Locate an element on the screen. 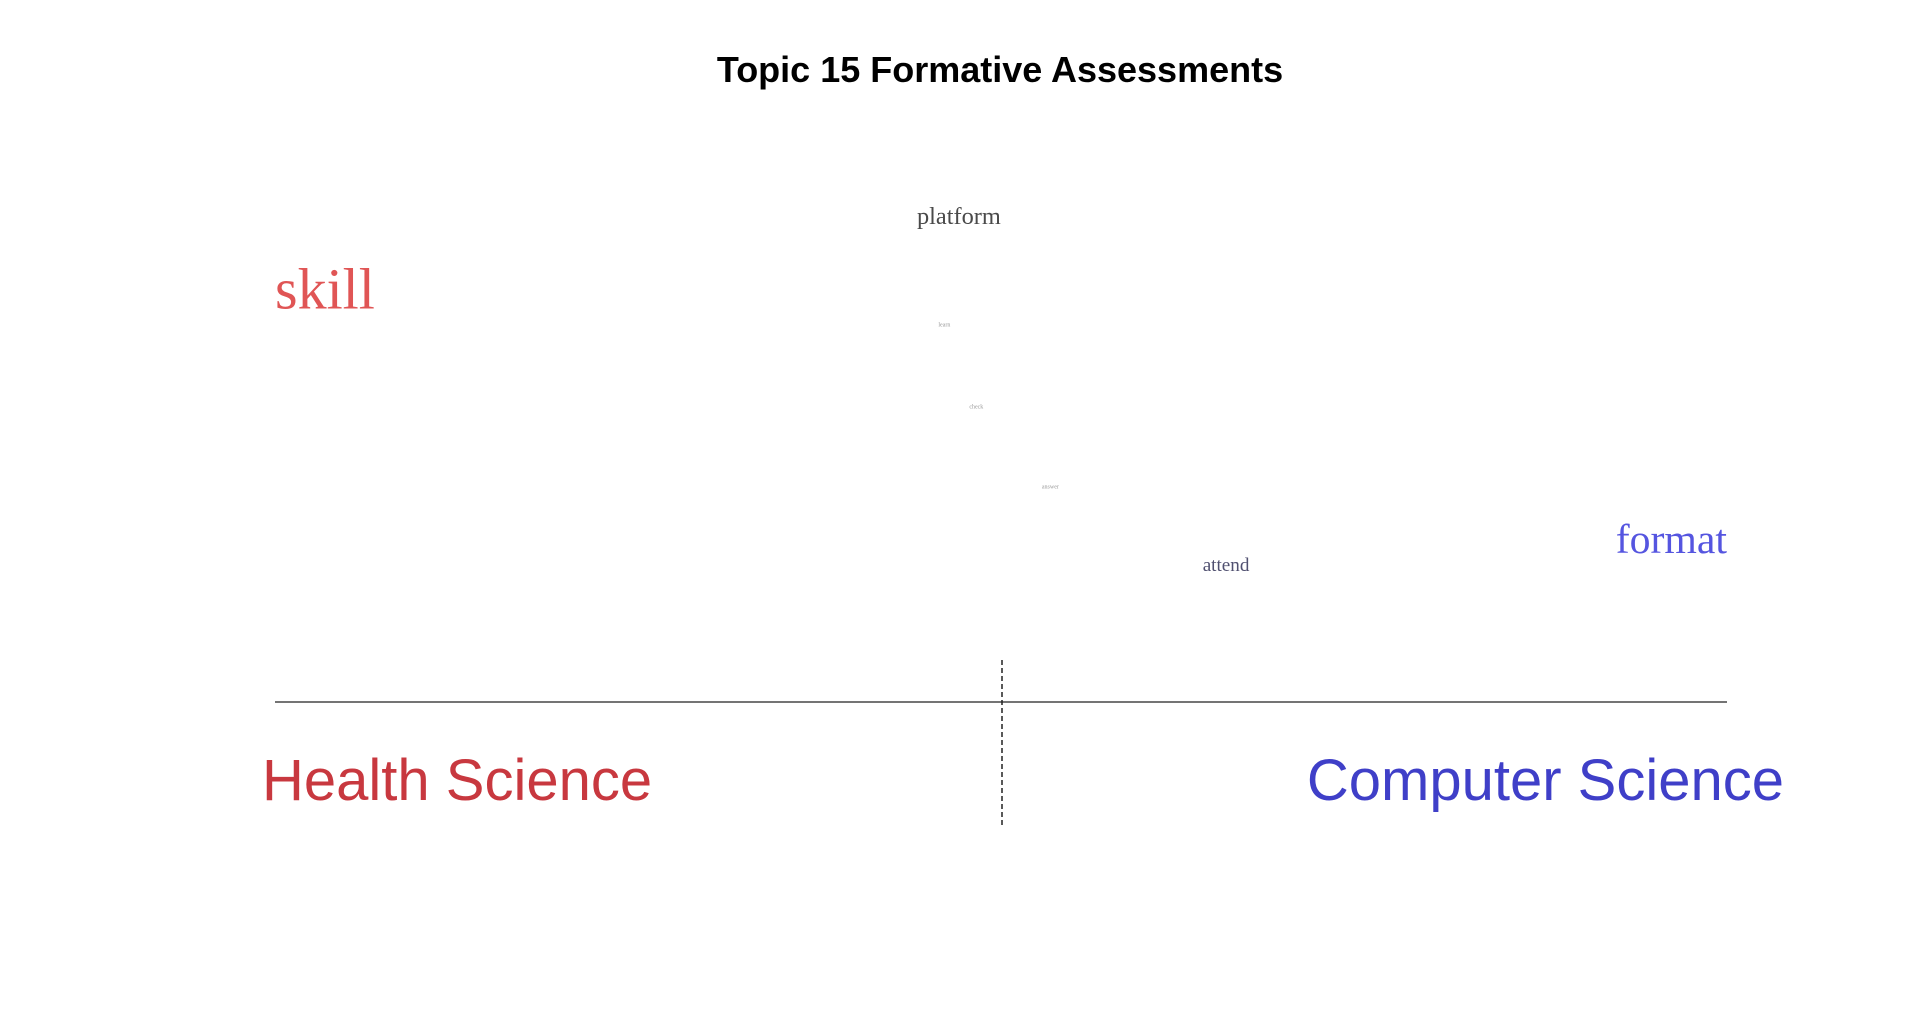 This screenshot has height=1018, width=1920. word-check: check is located at coordinates (976, 408).